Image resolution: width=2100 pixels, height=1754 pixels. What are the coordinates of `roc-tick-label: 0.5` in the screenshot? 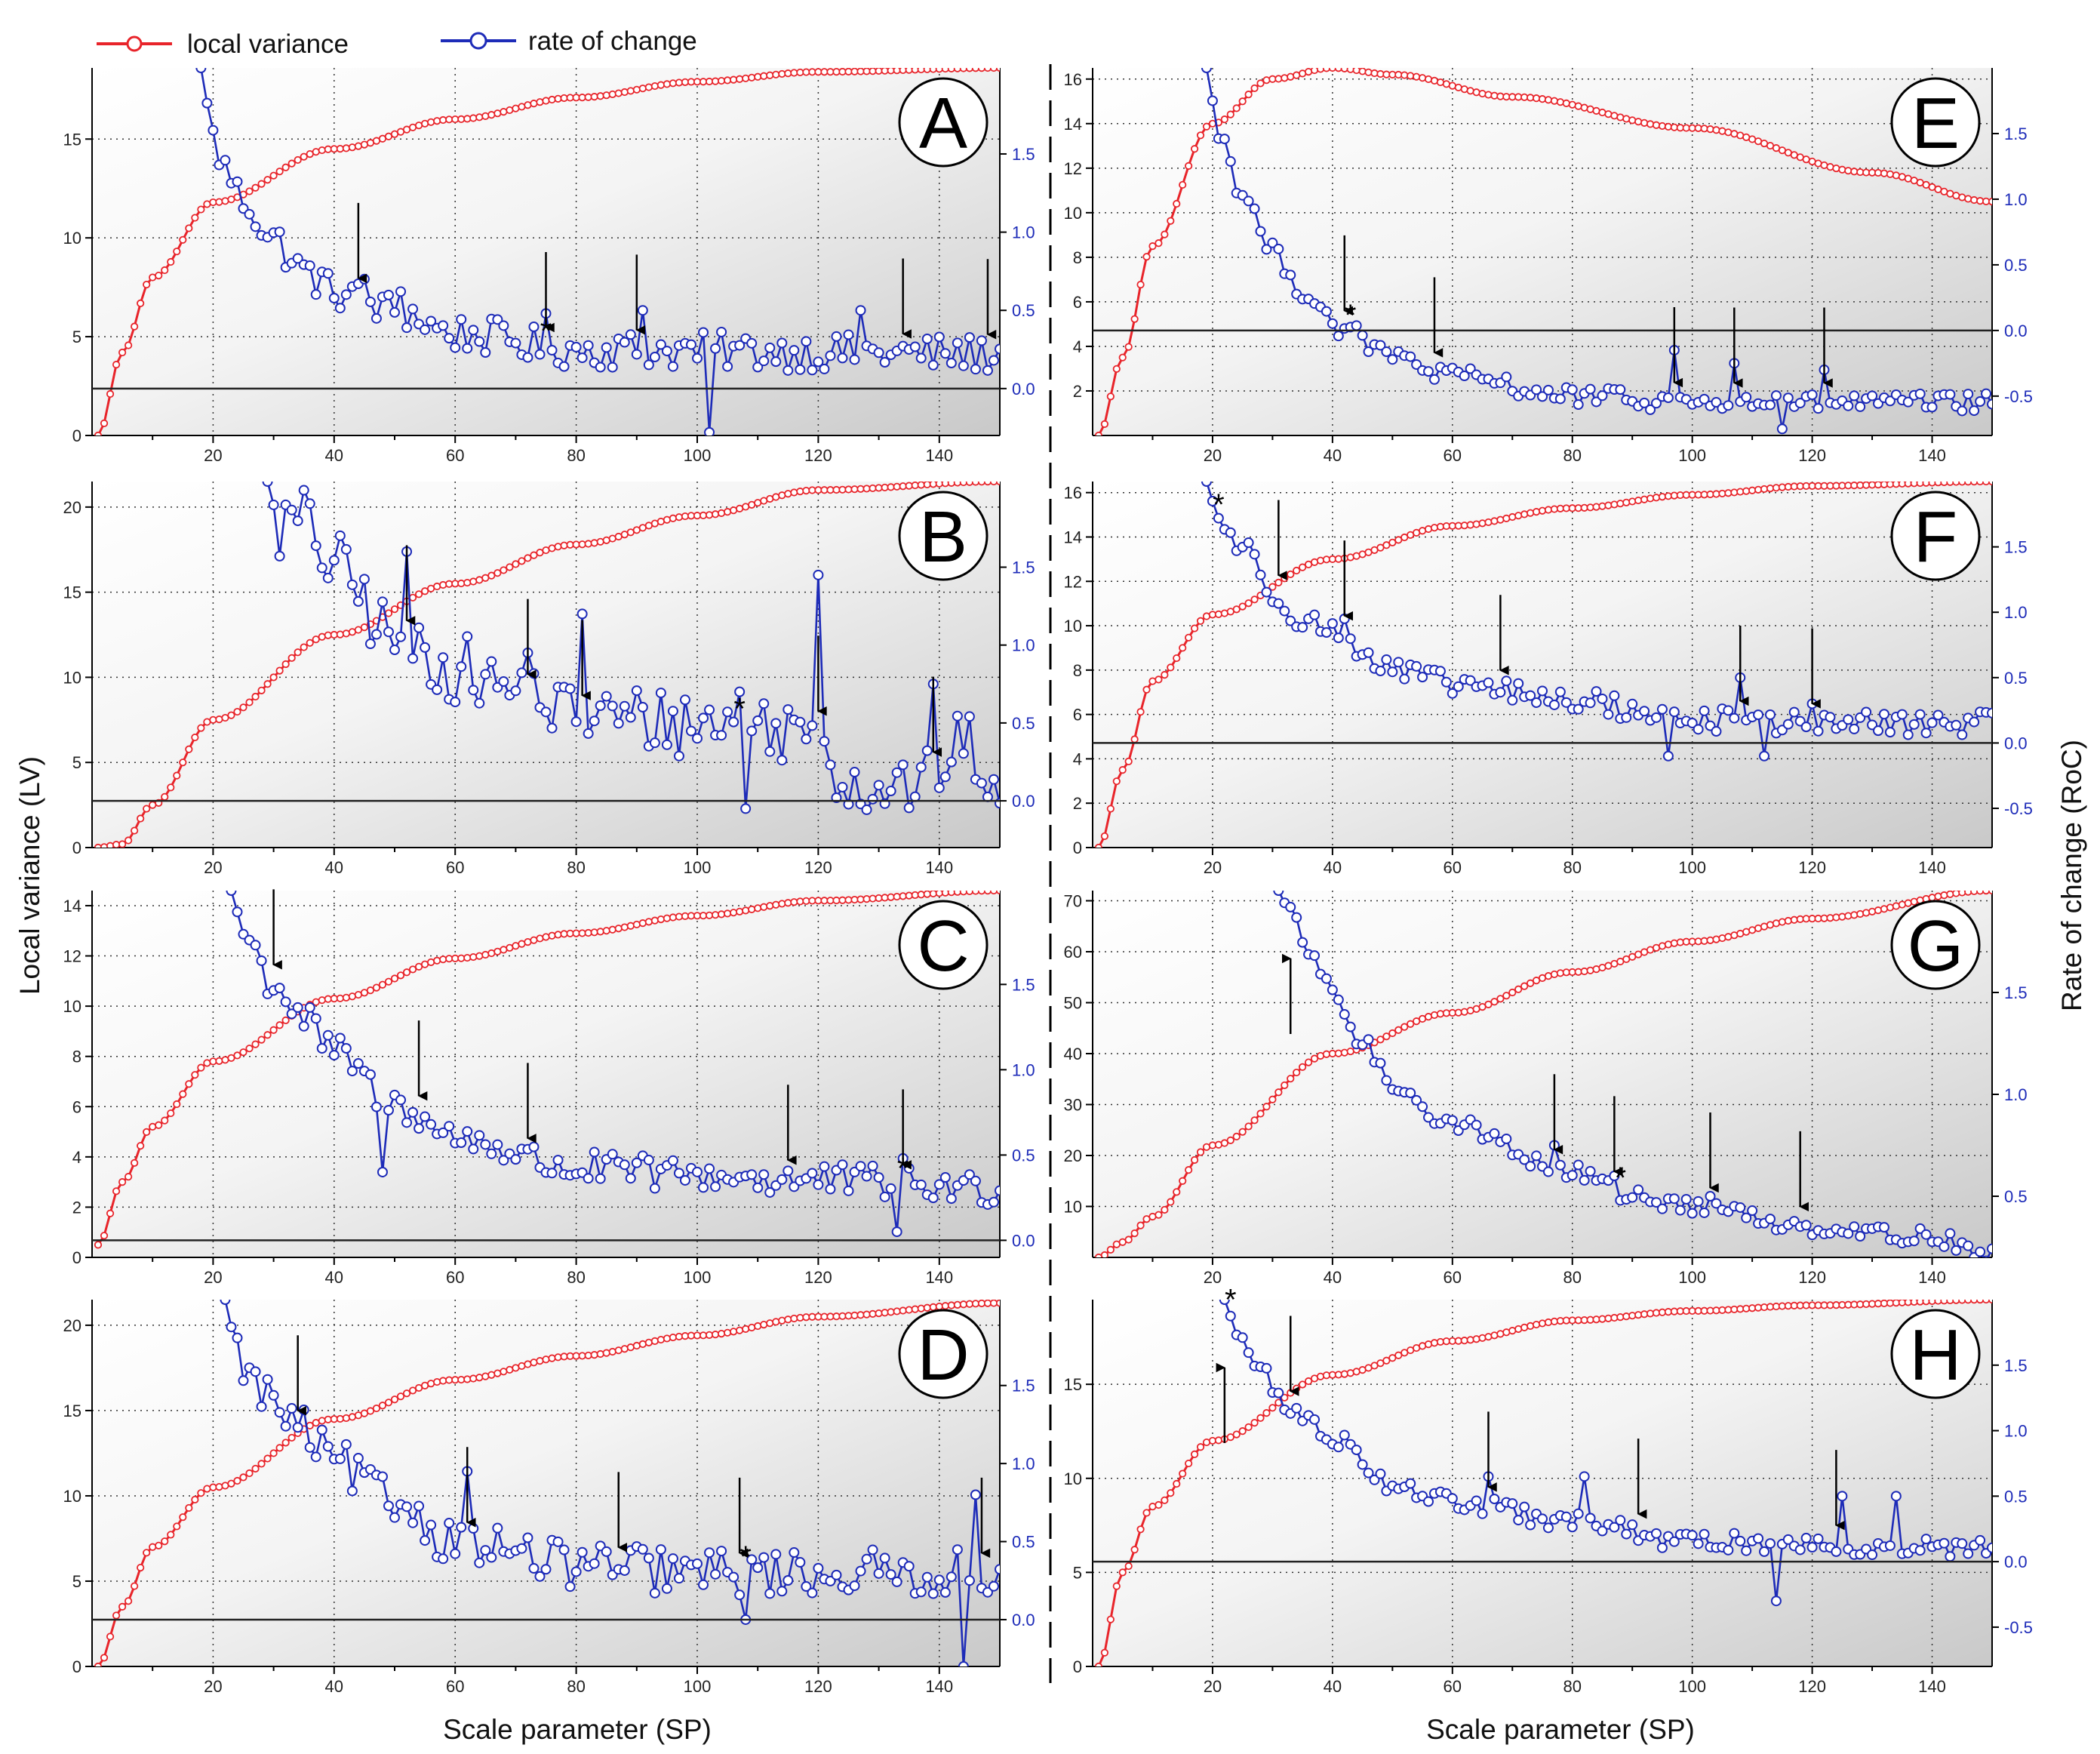 It's located at (1023, 723).